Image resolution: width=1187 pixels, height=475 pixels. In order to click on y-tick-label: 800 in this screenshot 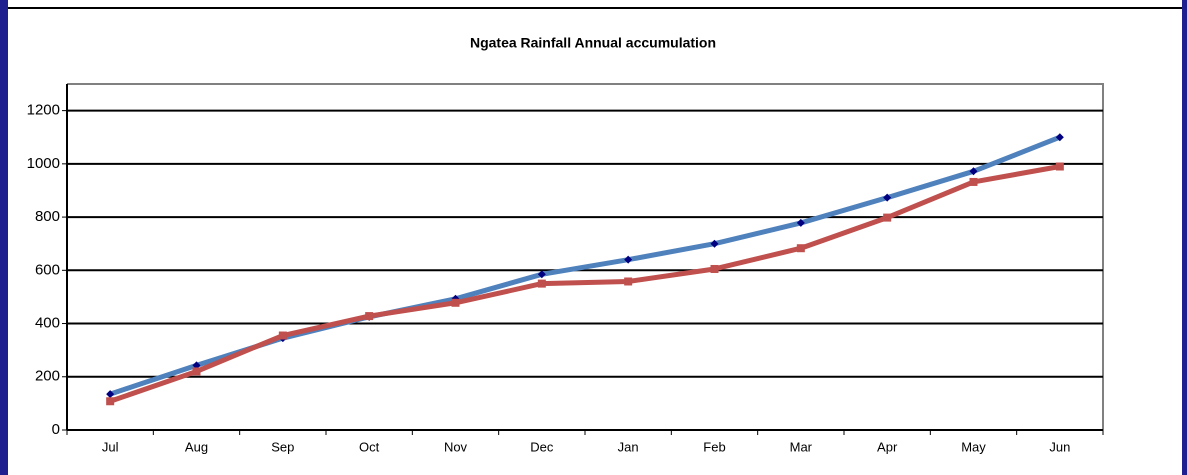, I will do `click(47, 216)`.